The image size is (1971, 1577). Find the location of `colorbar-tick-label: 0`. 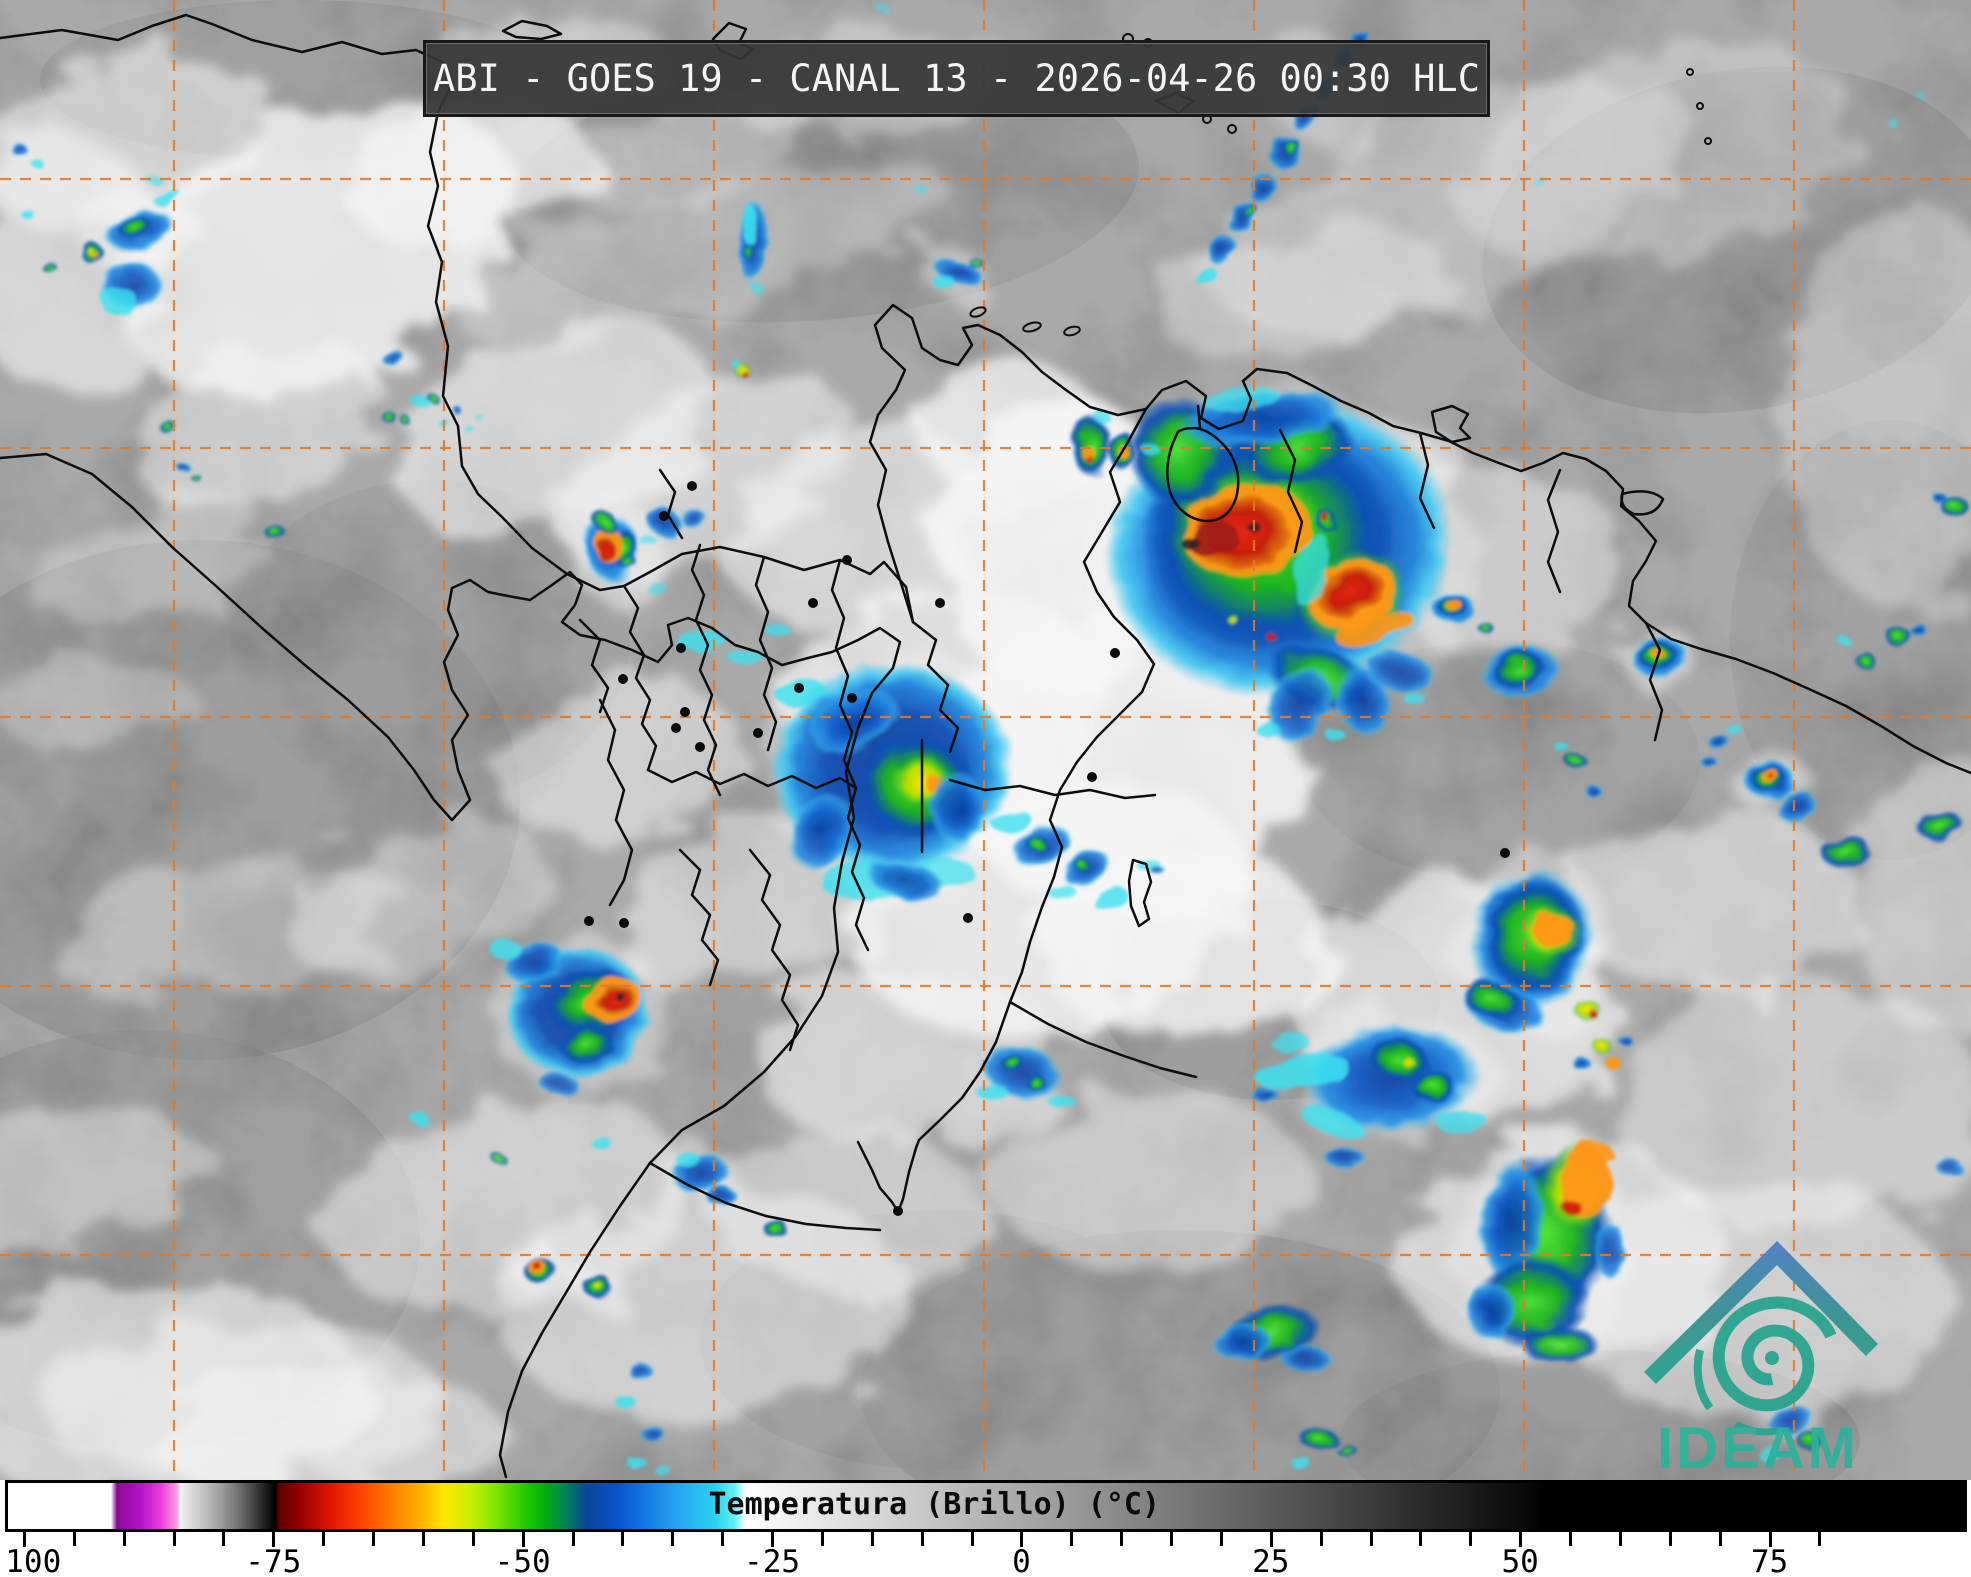

colorbar-tick-label: 0 is located at coordinates (1021, 1560).